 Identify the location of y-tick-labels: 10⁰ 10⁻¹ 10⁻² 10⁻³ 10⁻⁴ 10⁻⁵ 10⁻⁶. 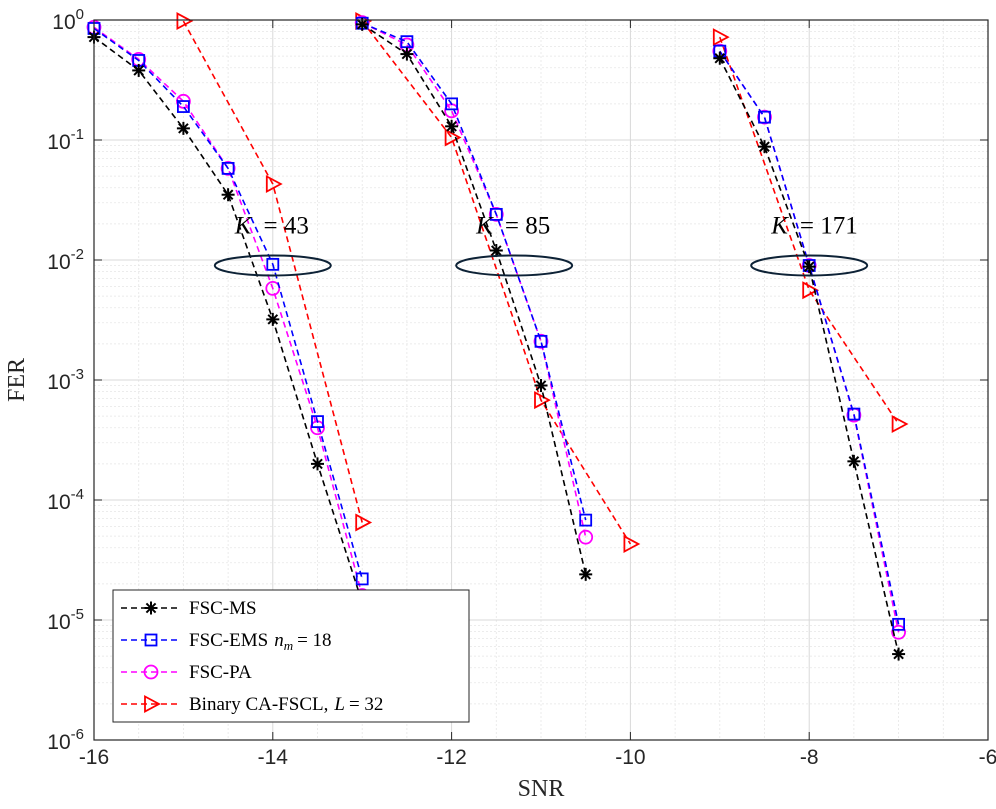
(65, 380).